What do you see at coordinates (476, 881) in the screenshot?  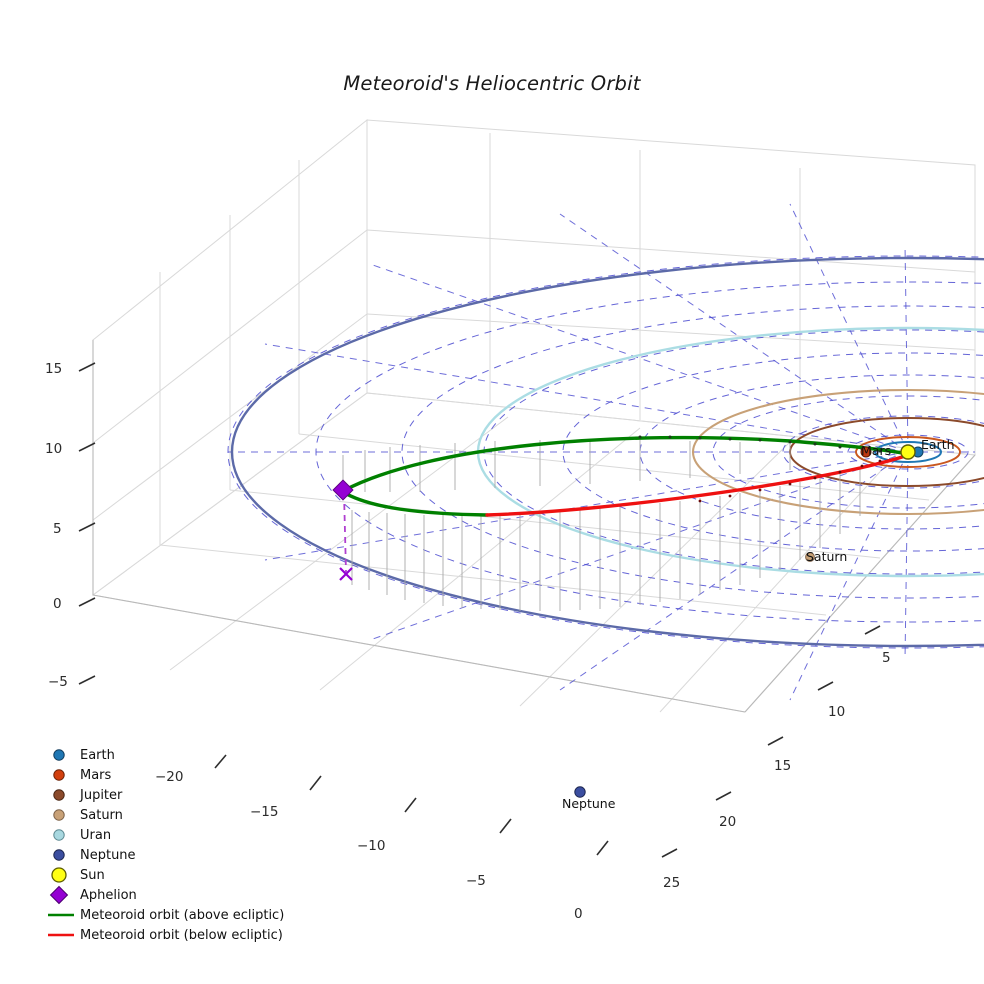 I see `x-tick-label-3: −5` at bounding box center [476, 881].